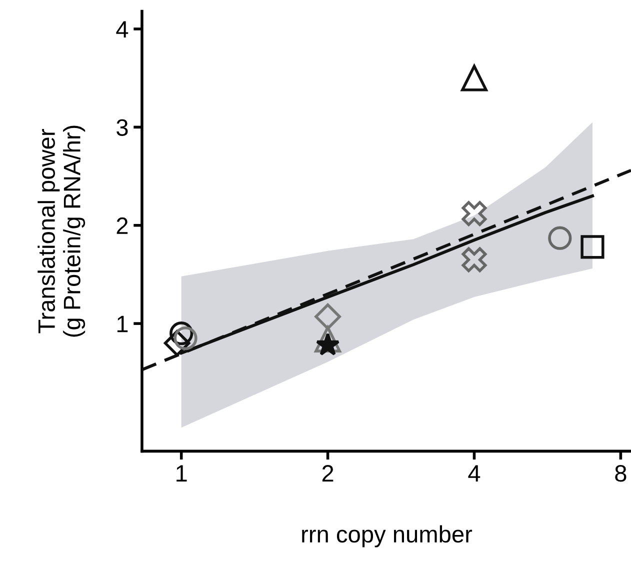 The image size is (631, 564). Describe the element at coordinates (328, 473) in the screenshot. I see `x-tick-label: 2` at that location.